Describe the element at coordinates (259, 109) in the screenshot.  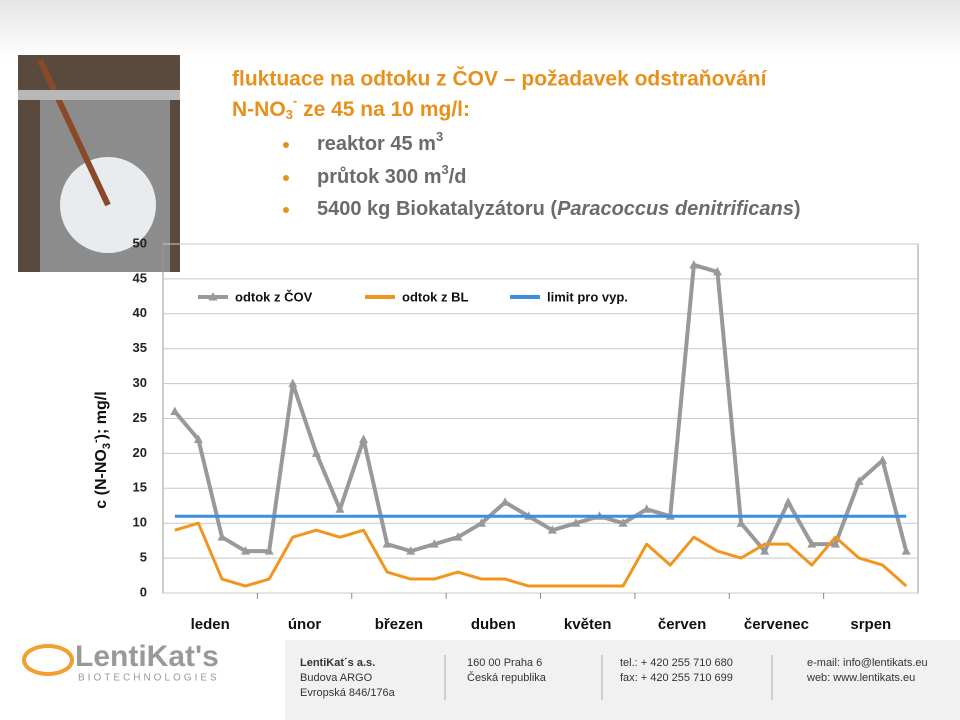
I see `title-part: N-NO` at that location.